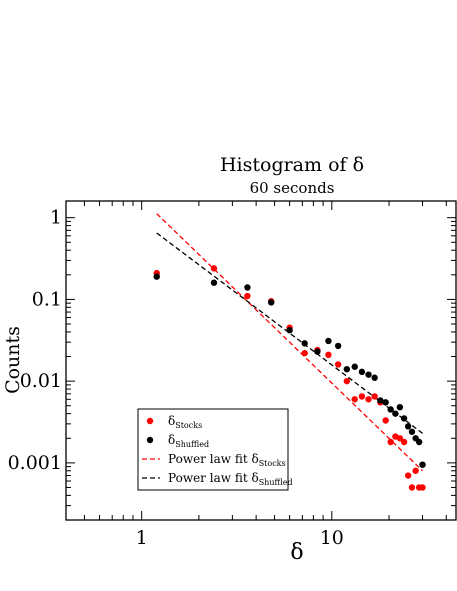 The image size is (457, 591). What do you see at coordinates (56, 218) in the screenshot?
I see `y-tick-label: 1` at bounding box center [56, 218].